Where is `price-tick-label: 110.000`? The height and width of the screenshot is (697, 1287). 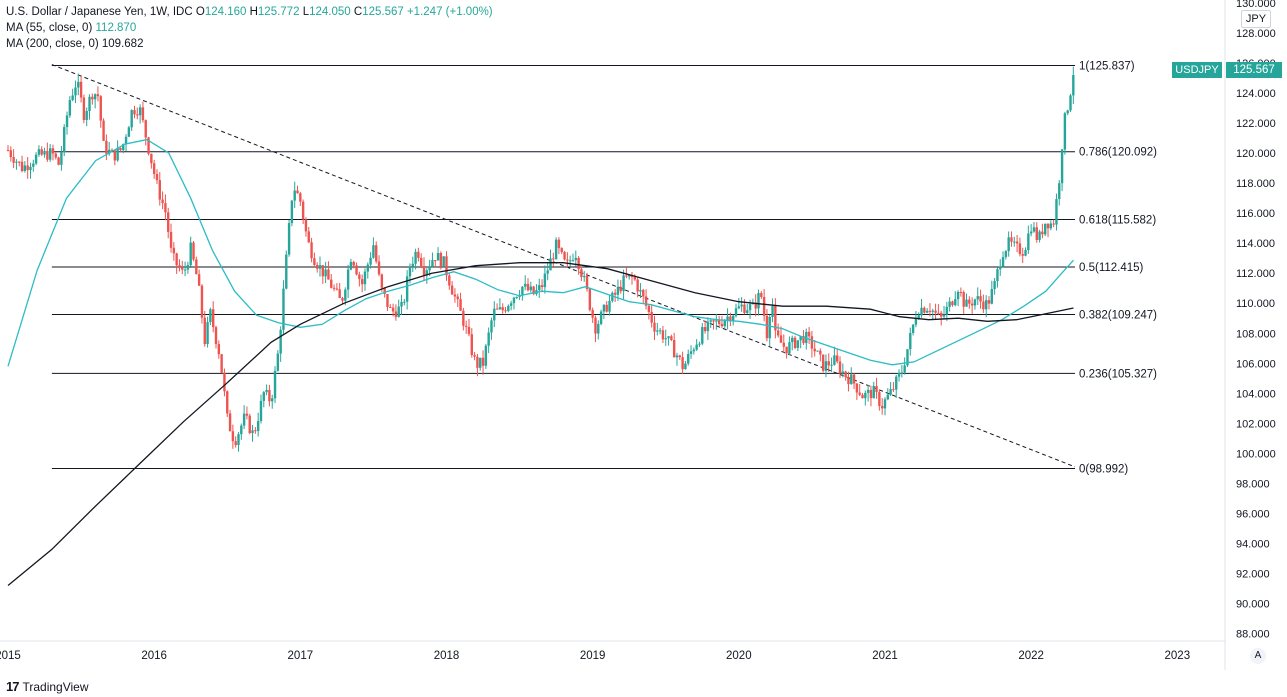
price-tick-label: 110.000 is located at coordinates (1255, 304).